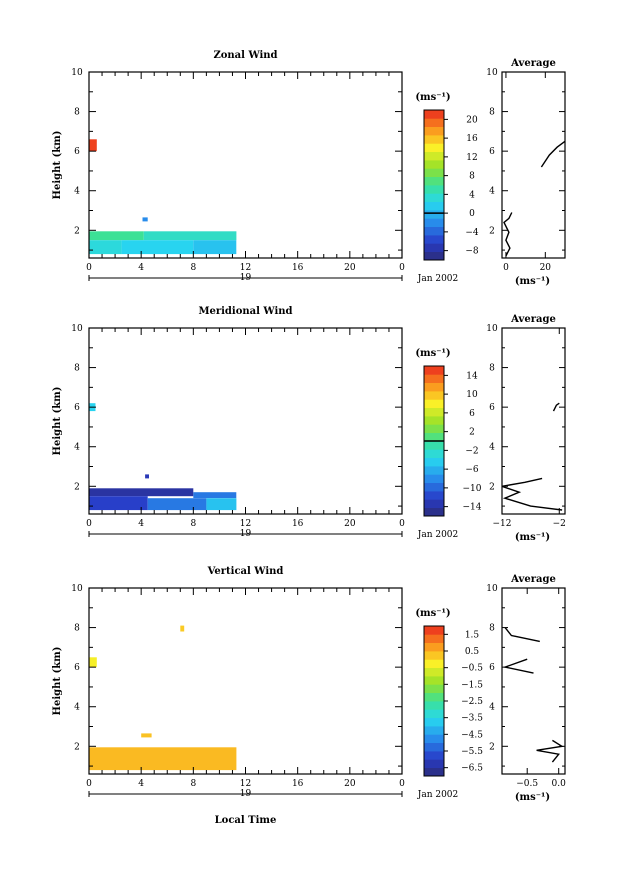  I want to click on plot-frame, so click(245, 421).